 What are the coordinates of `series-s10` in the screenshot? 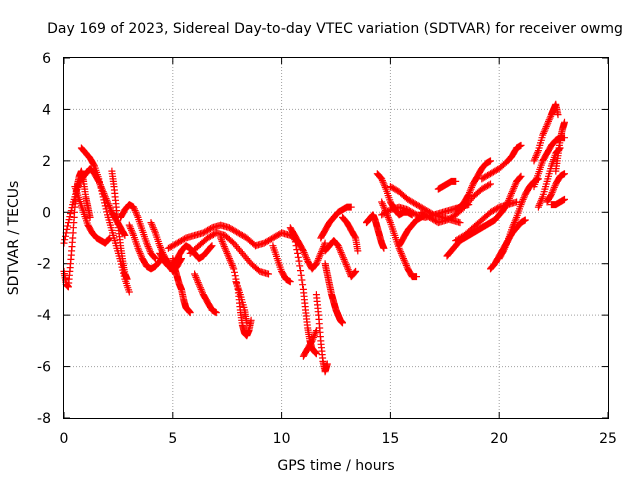 It's located at (181, 286).